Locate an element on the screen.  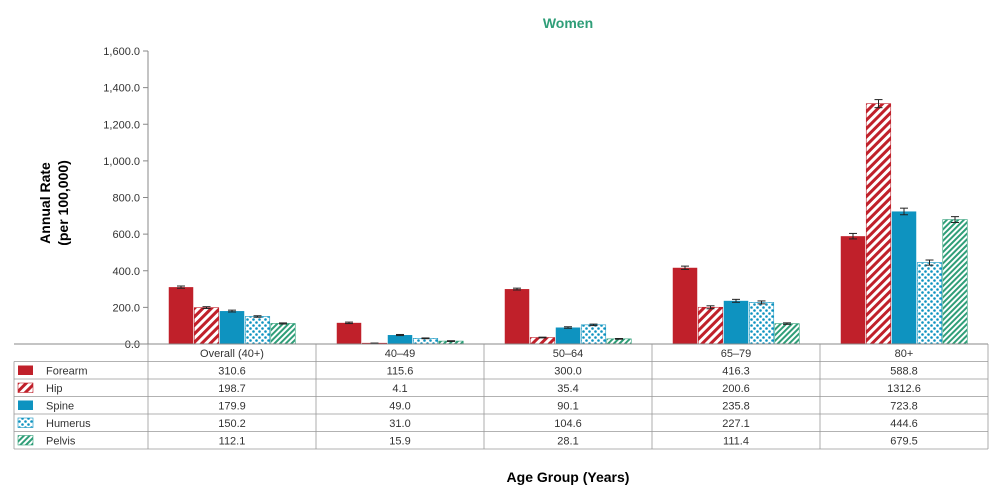
legend-swatch-spine is located at coordinates (25, 405).